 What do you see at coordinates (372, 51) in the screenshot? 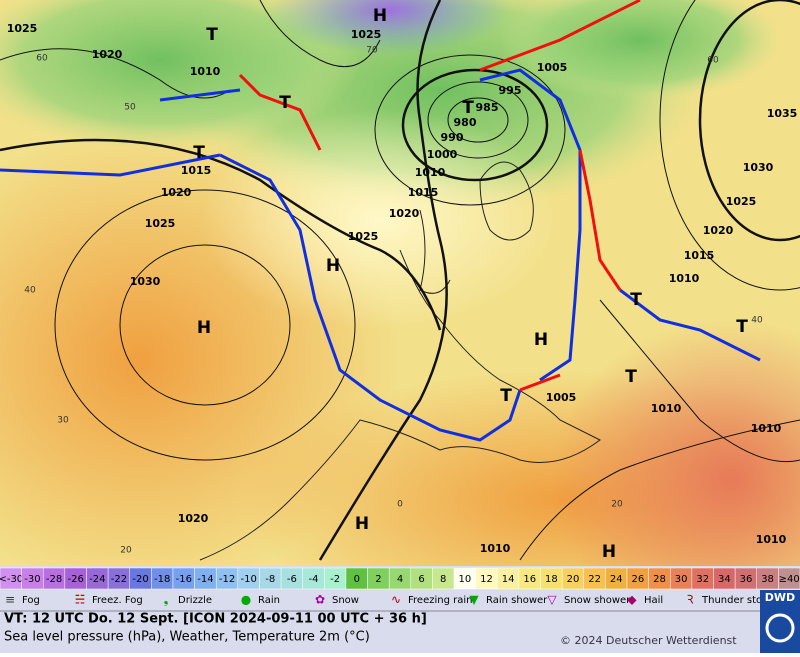
I see `isotherm-label: 70` at bounding box center [372, 51].